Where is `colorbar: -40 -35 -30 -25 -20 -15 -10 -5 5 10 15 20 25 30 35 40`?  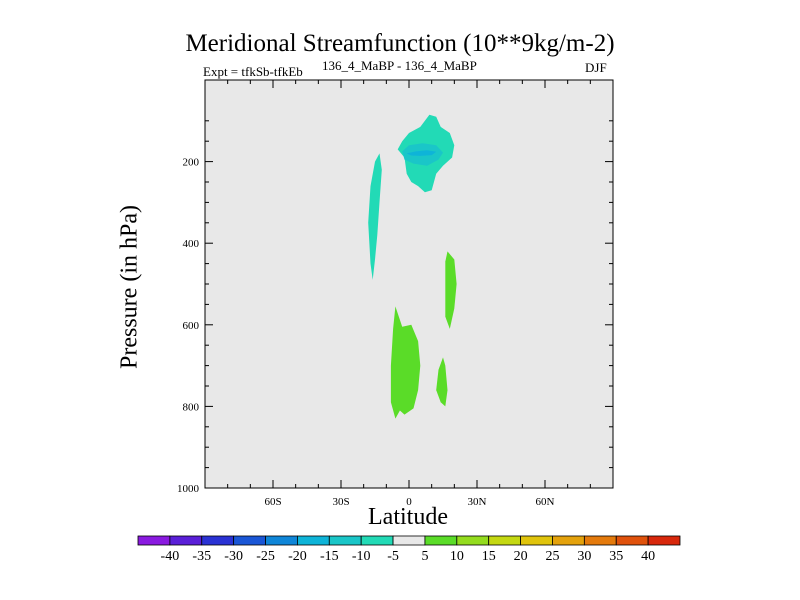
colorbar: -40 -35 -30 -25 -20 -15 -10 -5 5 10 15 20 25 30 35 40 is located at coordinates (409, 549).